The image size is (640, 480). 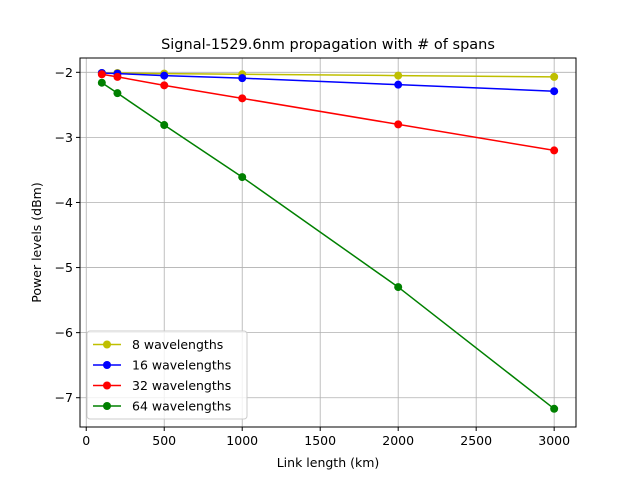 I want to click on legend-label: 8 wavelengths, so click(x=177, y=344).